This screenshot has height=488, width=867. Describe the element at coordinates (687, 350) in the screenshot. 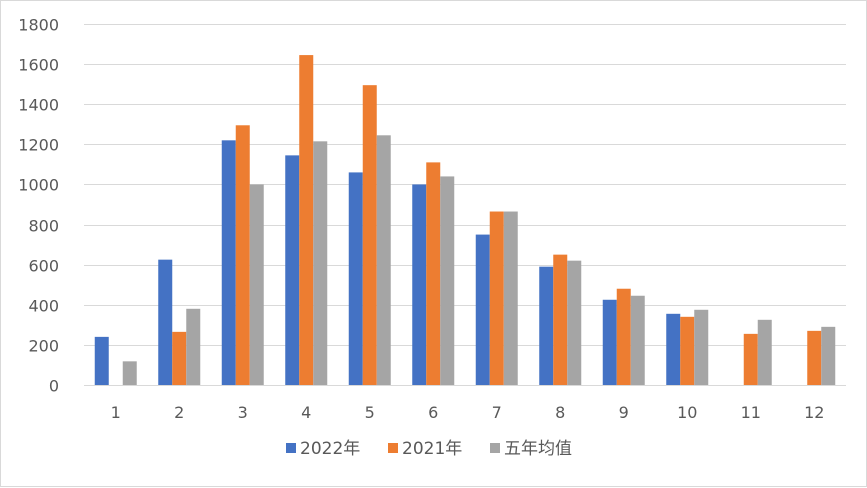

I see `bar-2021年-10` at that location.